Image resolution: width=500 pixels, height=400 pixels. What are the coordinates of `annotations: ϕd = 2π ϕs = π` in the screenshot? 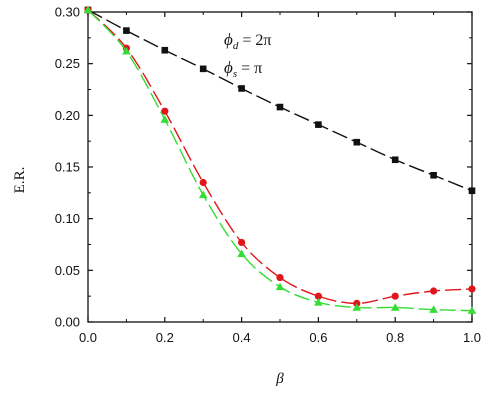 It's located at (247, 55).